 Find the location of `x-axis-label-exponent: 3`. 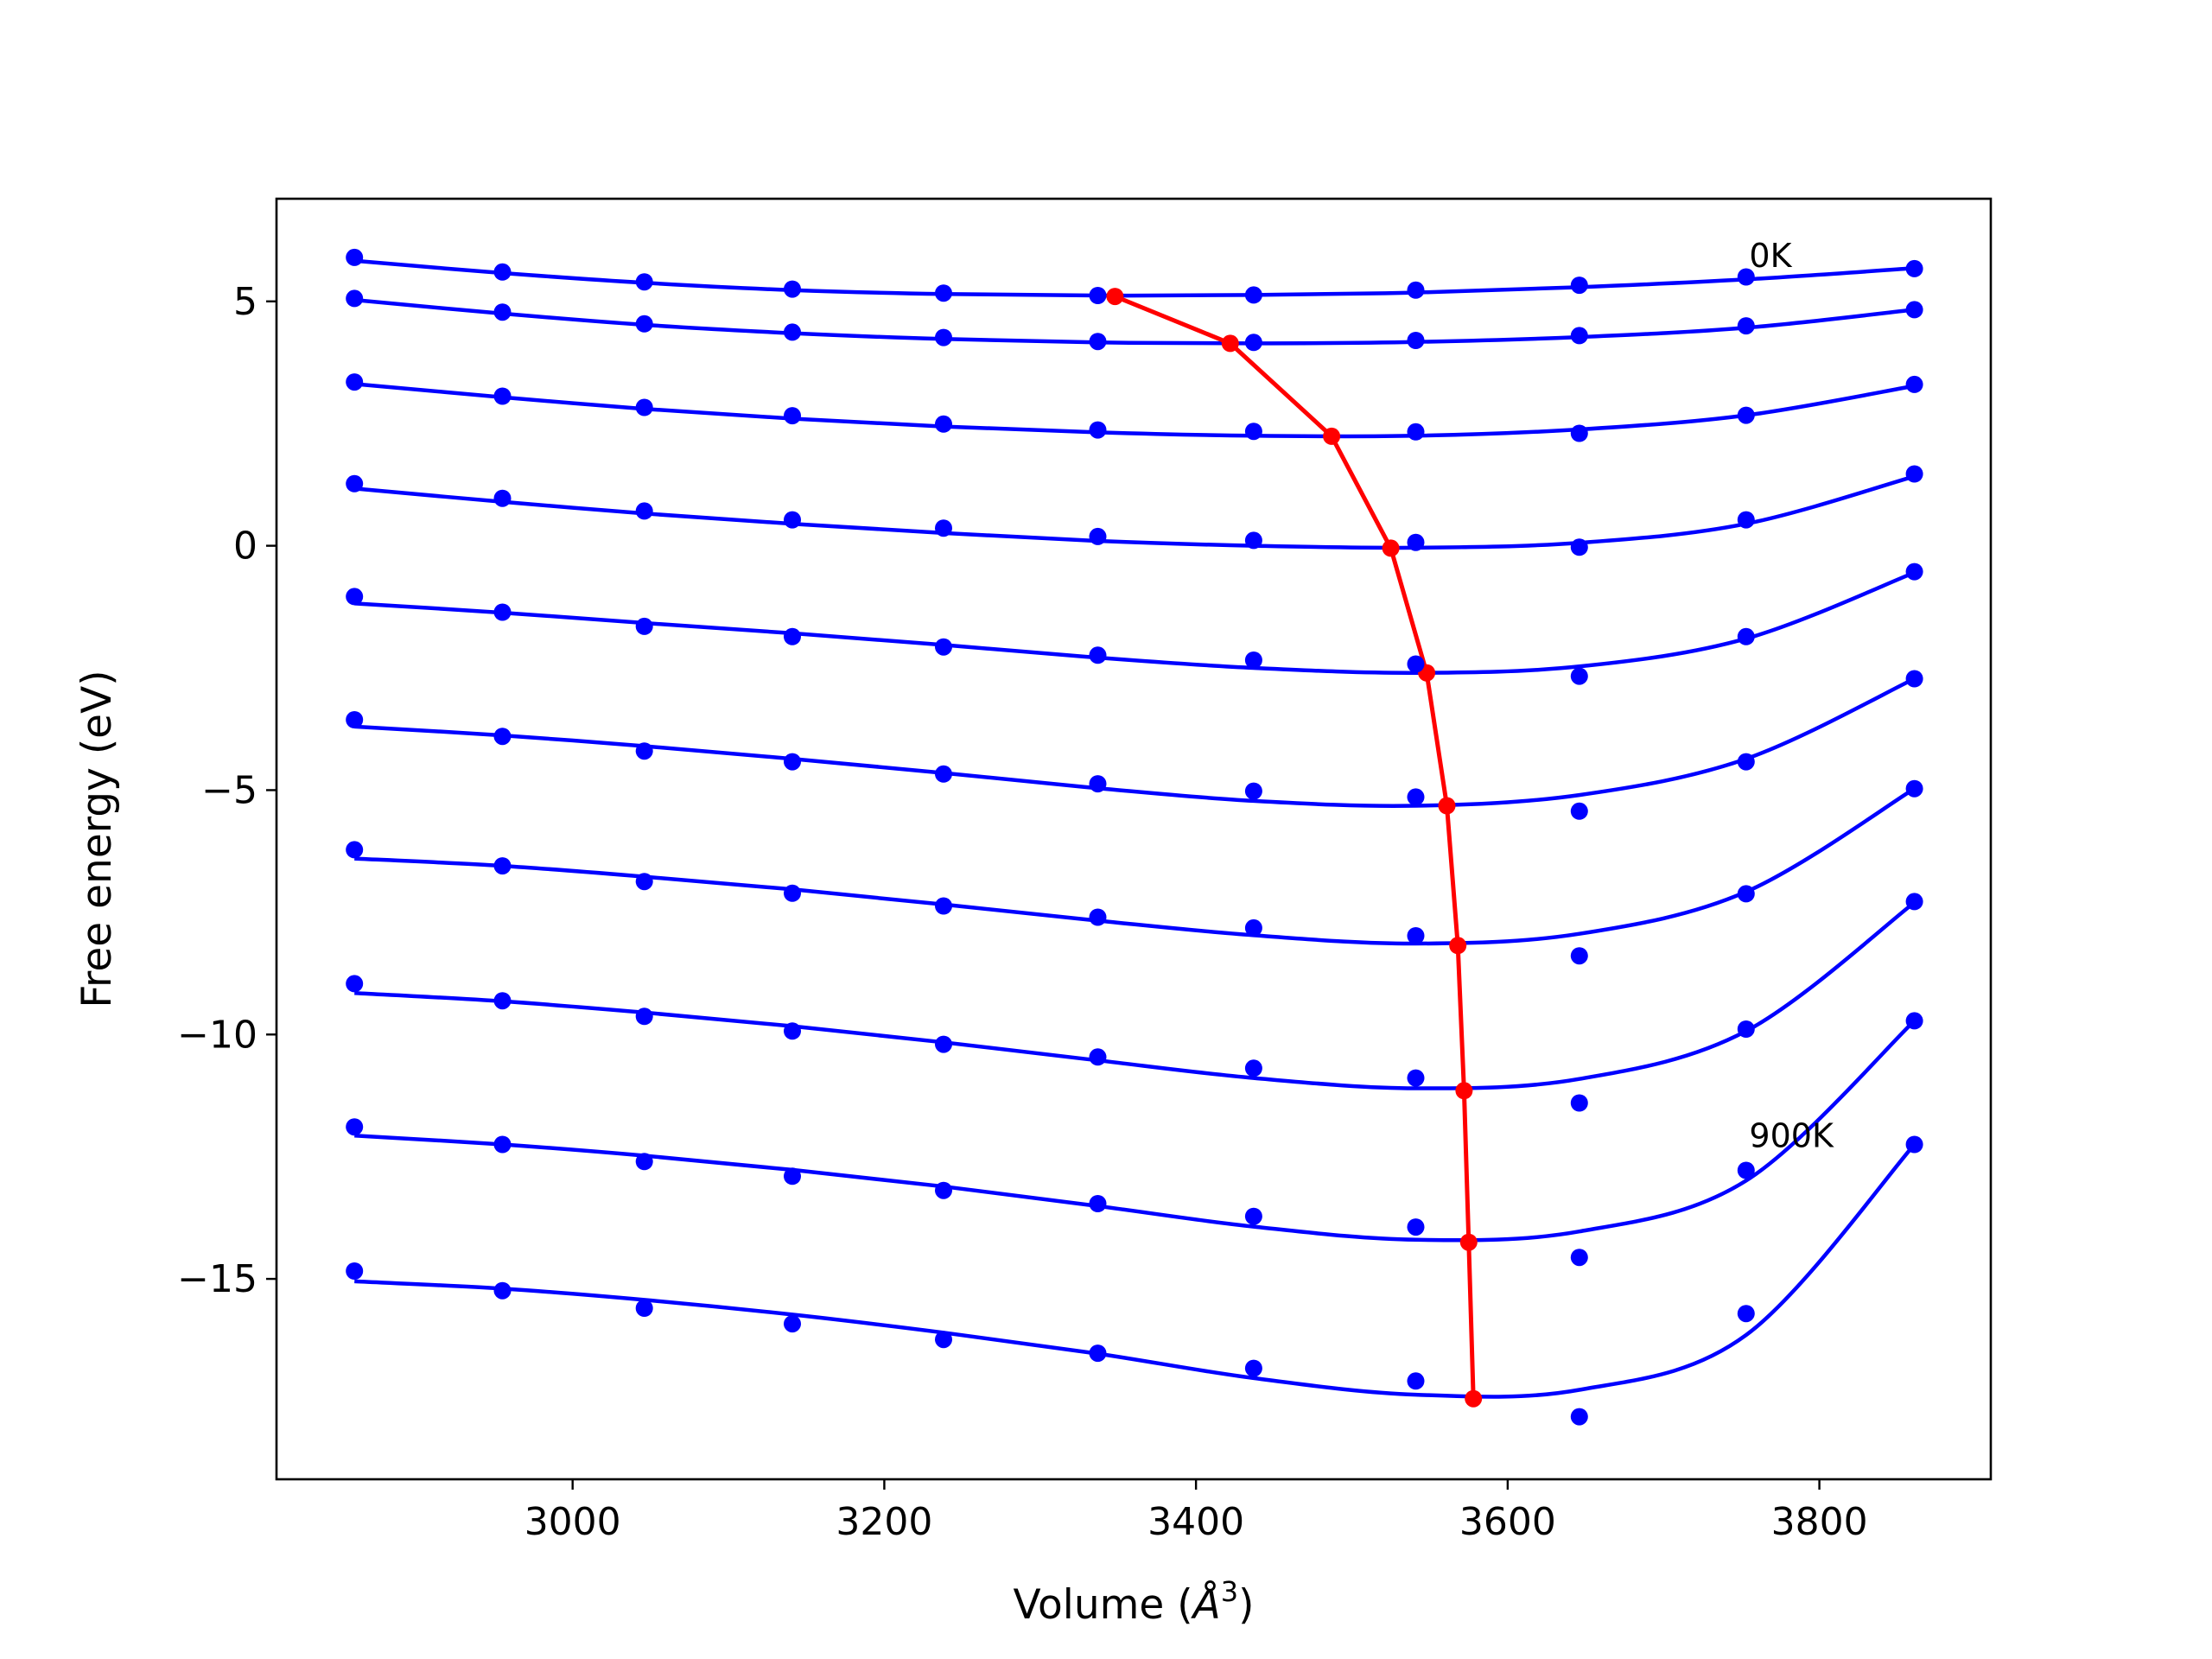

x-axis-label-exponent: 3 is located at coordinates (1229, 1591).